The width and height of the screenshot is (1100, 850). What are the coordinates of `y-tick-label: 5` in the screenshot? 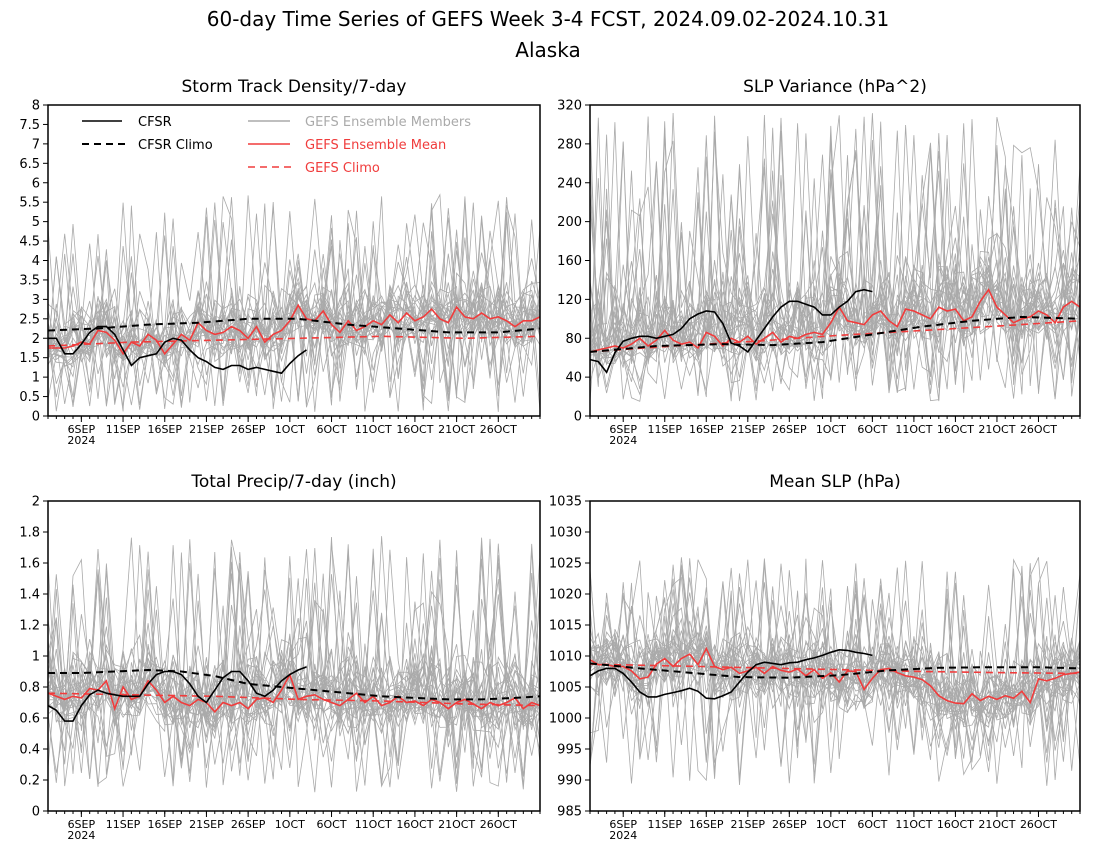 It's located at (36, 222).